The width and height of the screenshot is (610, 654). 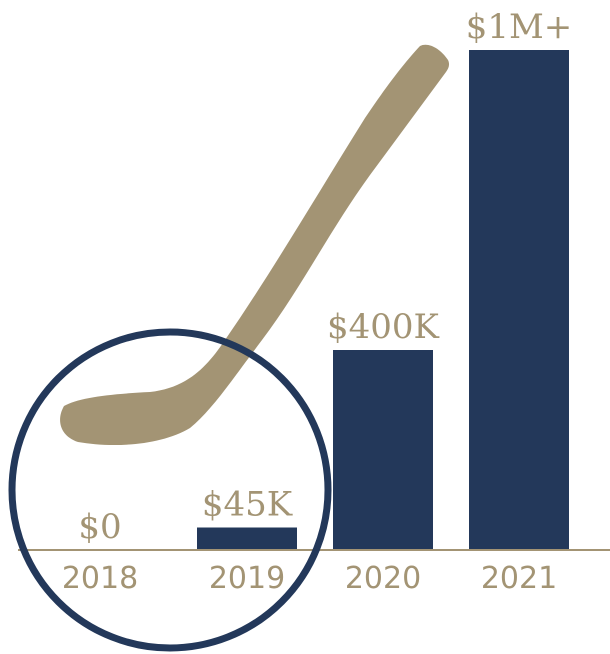 What do you see at coordinates (100, 578) in the screenshot?
I see `year-label-2018: 2018` at bounding box center [100, 578].